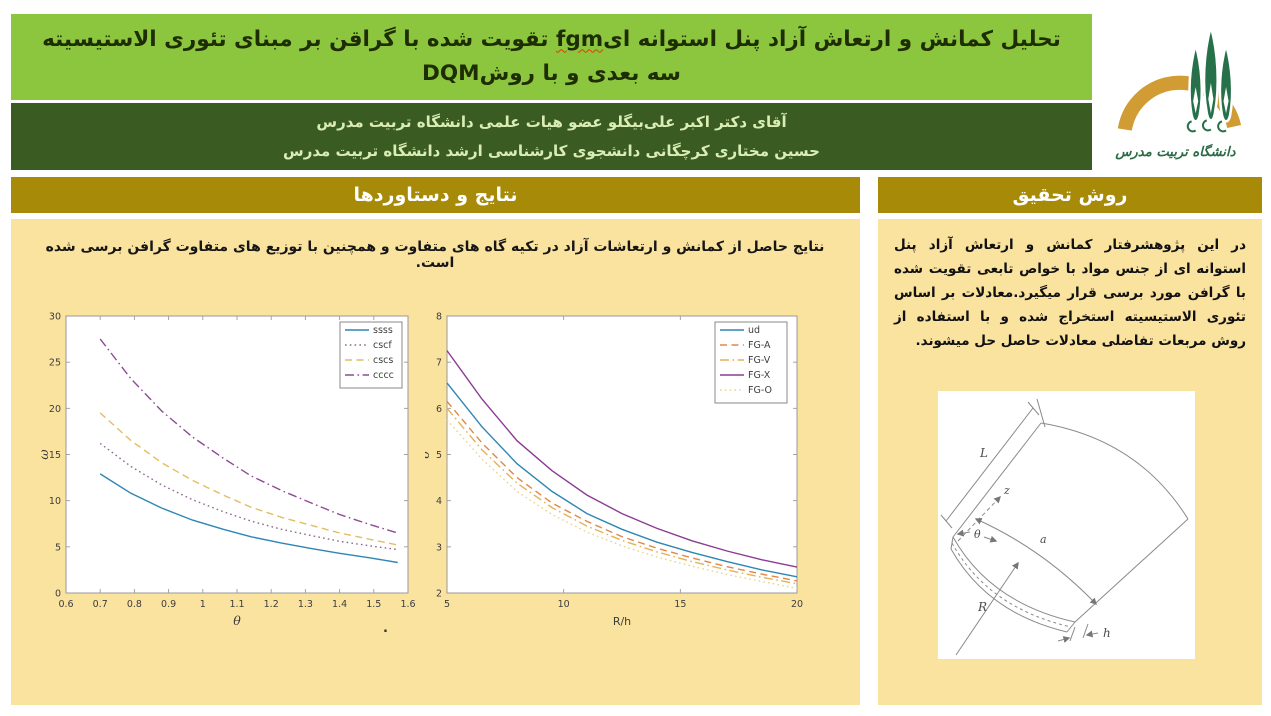 This screenshot has width=1271, height=716. Describe the element at coordinates (1131, 570) in the screenshot. I see `panel-right-edge` at that location.